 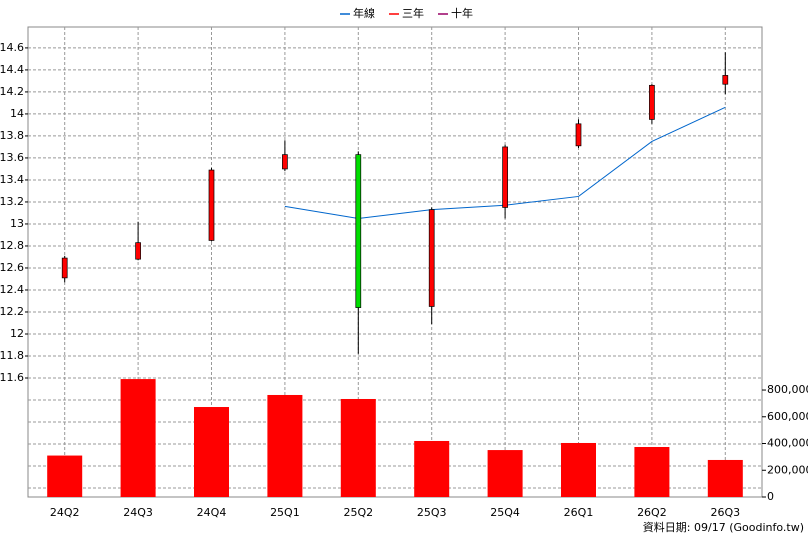 What do you see at coordinates (285, 512) in the screenshot?
I see `x-tick-label: 25Q1` at bounding box center [285, 512].